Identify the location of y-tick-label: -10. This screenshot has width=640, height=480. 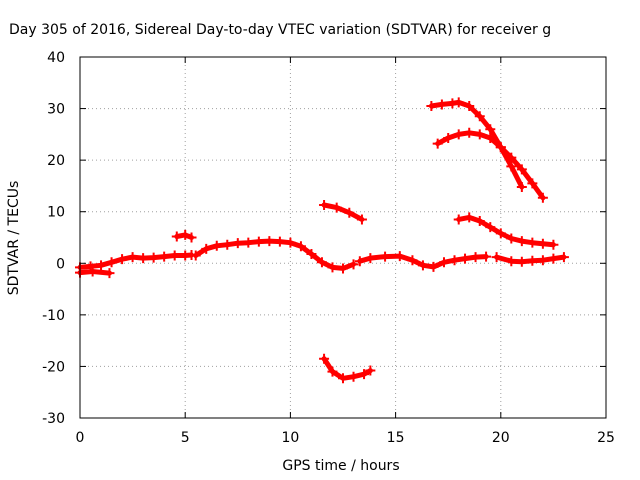
(53, 316).